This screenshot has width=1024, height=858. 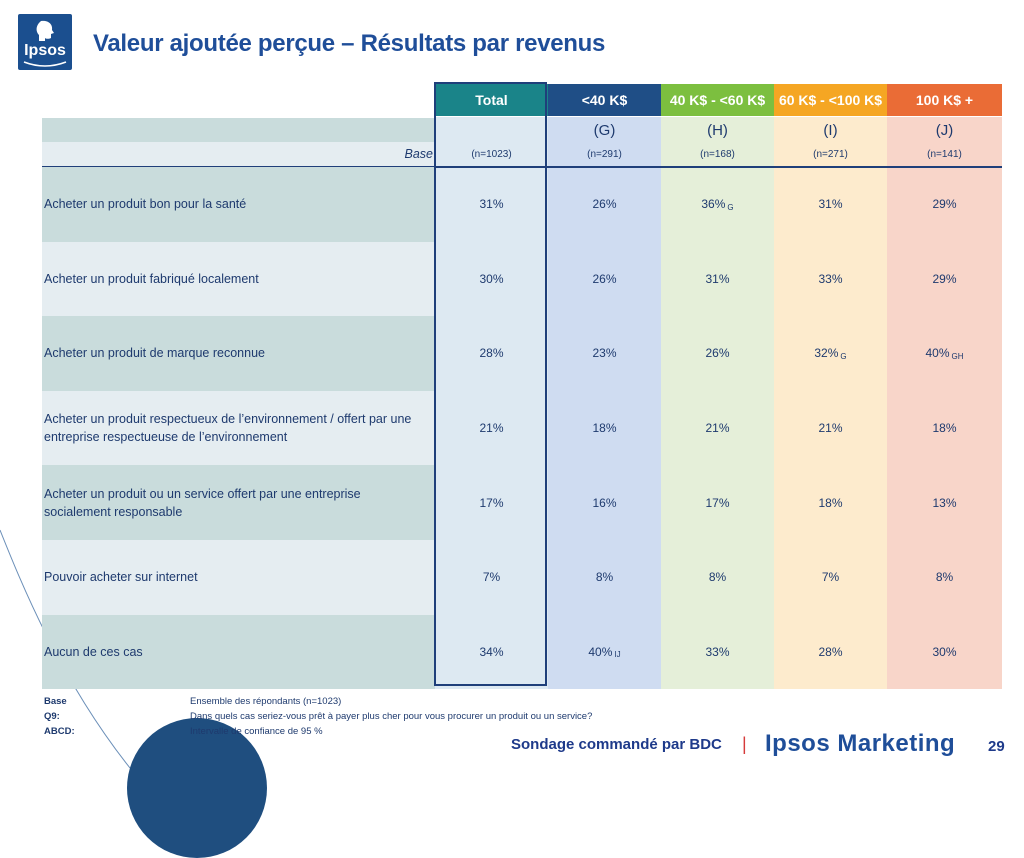 What do you see at coordinates (944, 403) in the screenshot?
I see `column-bg-j` at bounding box center [944, 403].